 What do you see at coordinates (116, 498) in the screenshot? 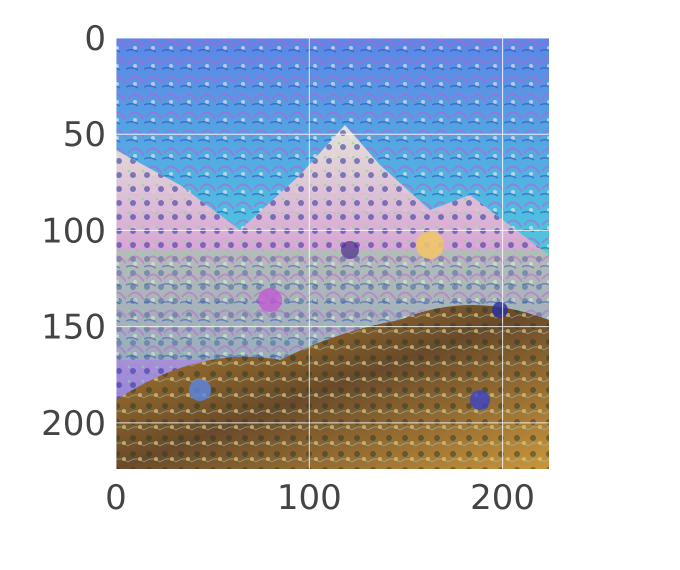
I see `x-tick-label: 0` at bounding box center [116, 498].